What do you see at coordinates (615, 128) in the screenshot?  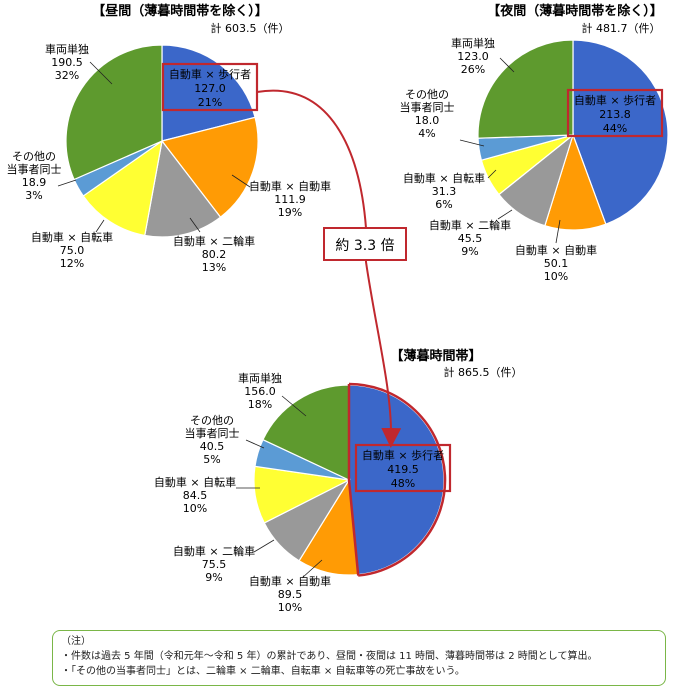 I see `slice-percent: 44%` at bounding box center [615, 128].